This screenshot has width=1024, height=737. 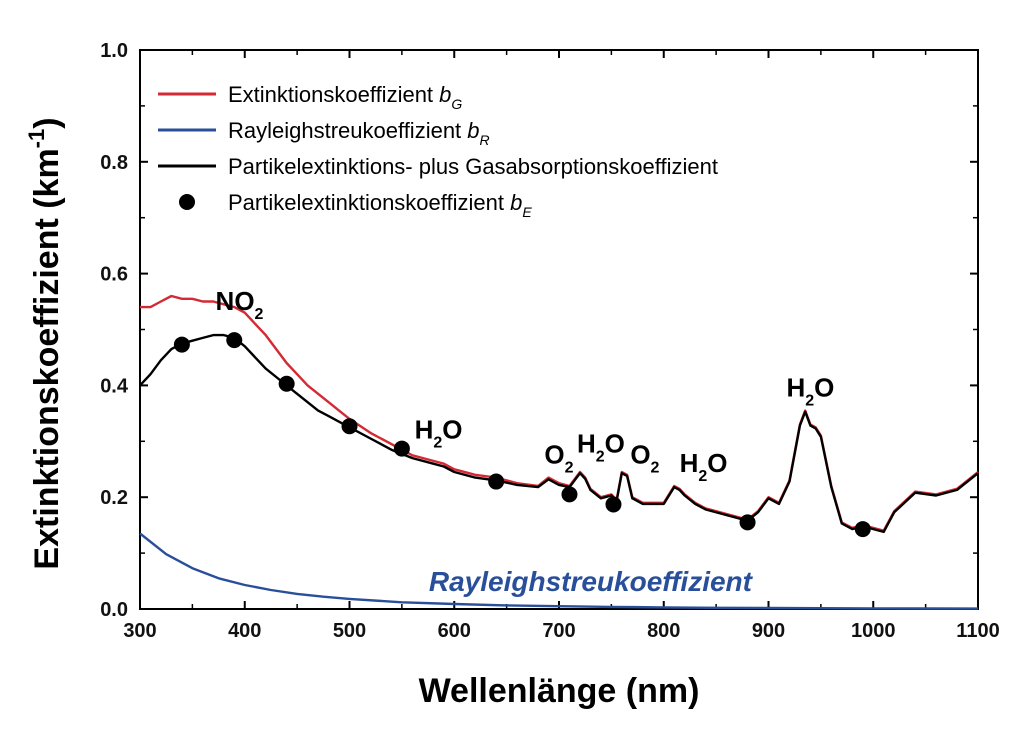 I want to click on legend-label: Extinktionskoeffizient bG, so click(x=345, y=97).